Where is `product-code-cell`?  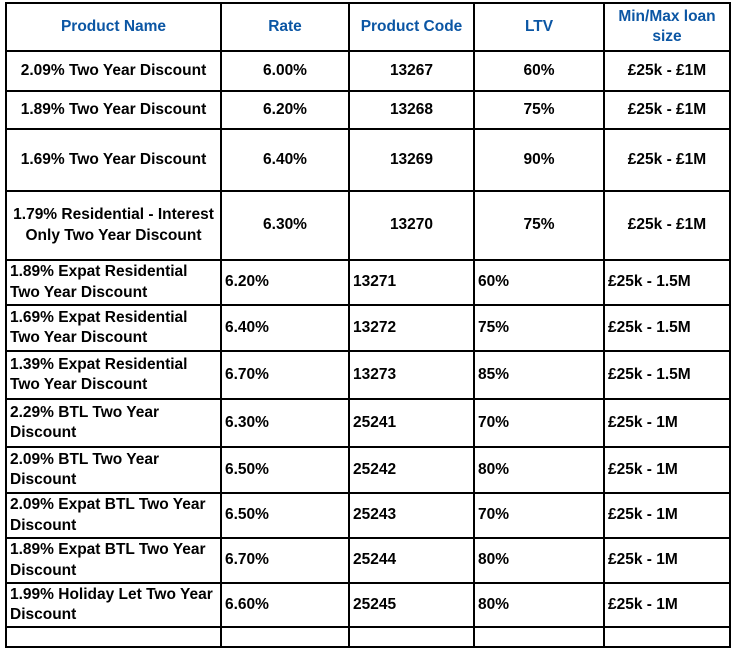 product-code-cell is located at coordinates (411, 637).